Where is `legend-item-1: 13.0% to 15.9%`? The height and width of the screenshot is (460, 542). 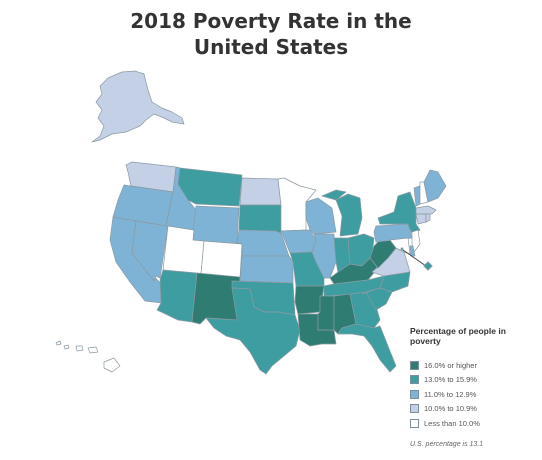
legend-item-1: 13.0% to 15.9% is located at coordinates (472, 380).